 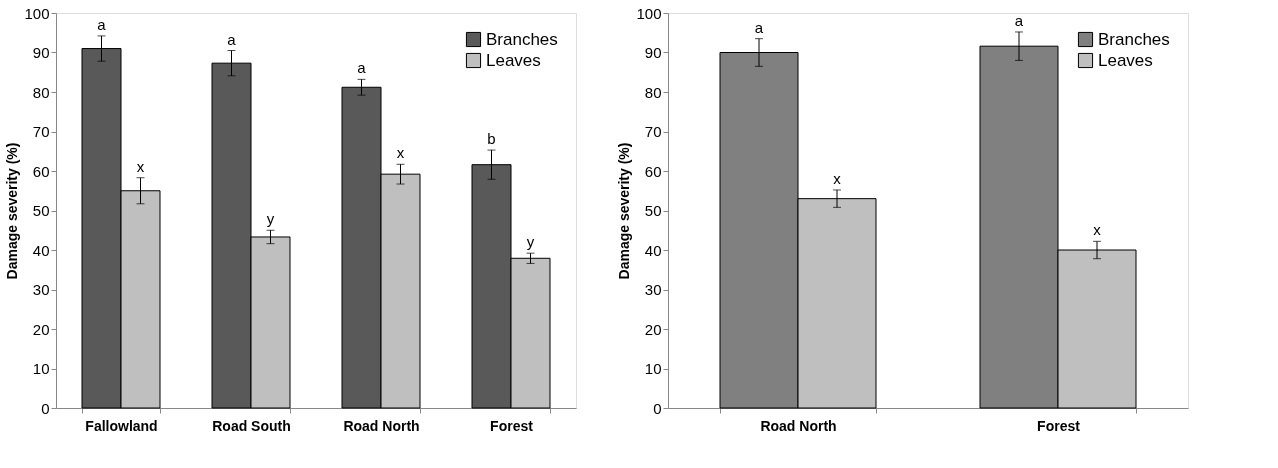 I want to click on x-tick-label: Road South, so click(x=251, y=425).